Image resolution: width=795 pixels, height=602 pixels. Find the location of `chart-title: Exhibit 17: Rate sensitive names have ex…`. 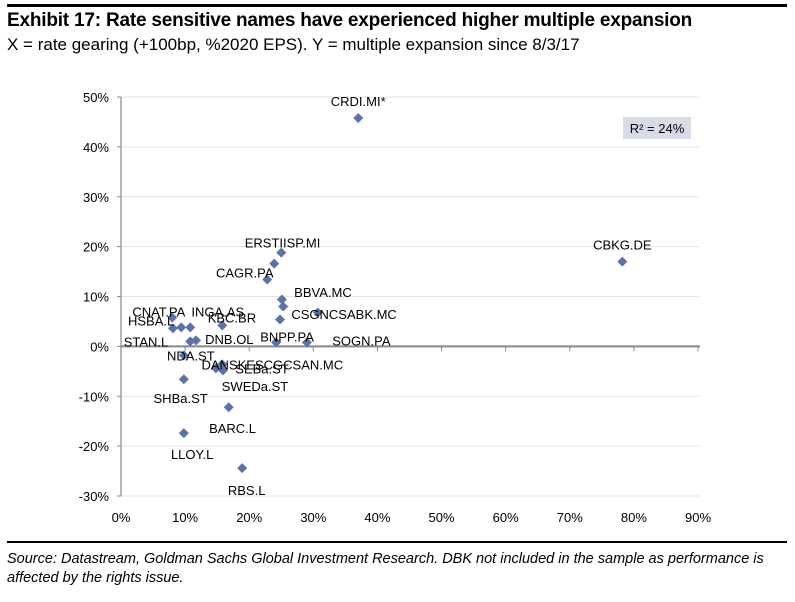

chart-title: Exhibit 17: Rate sensitive names have ex… is located at coordinates (350, 20).